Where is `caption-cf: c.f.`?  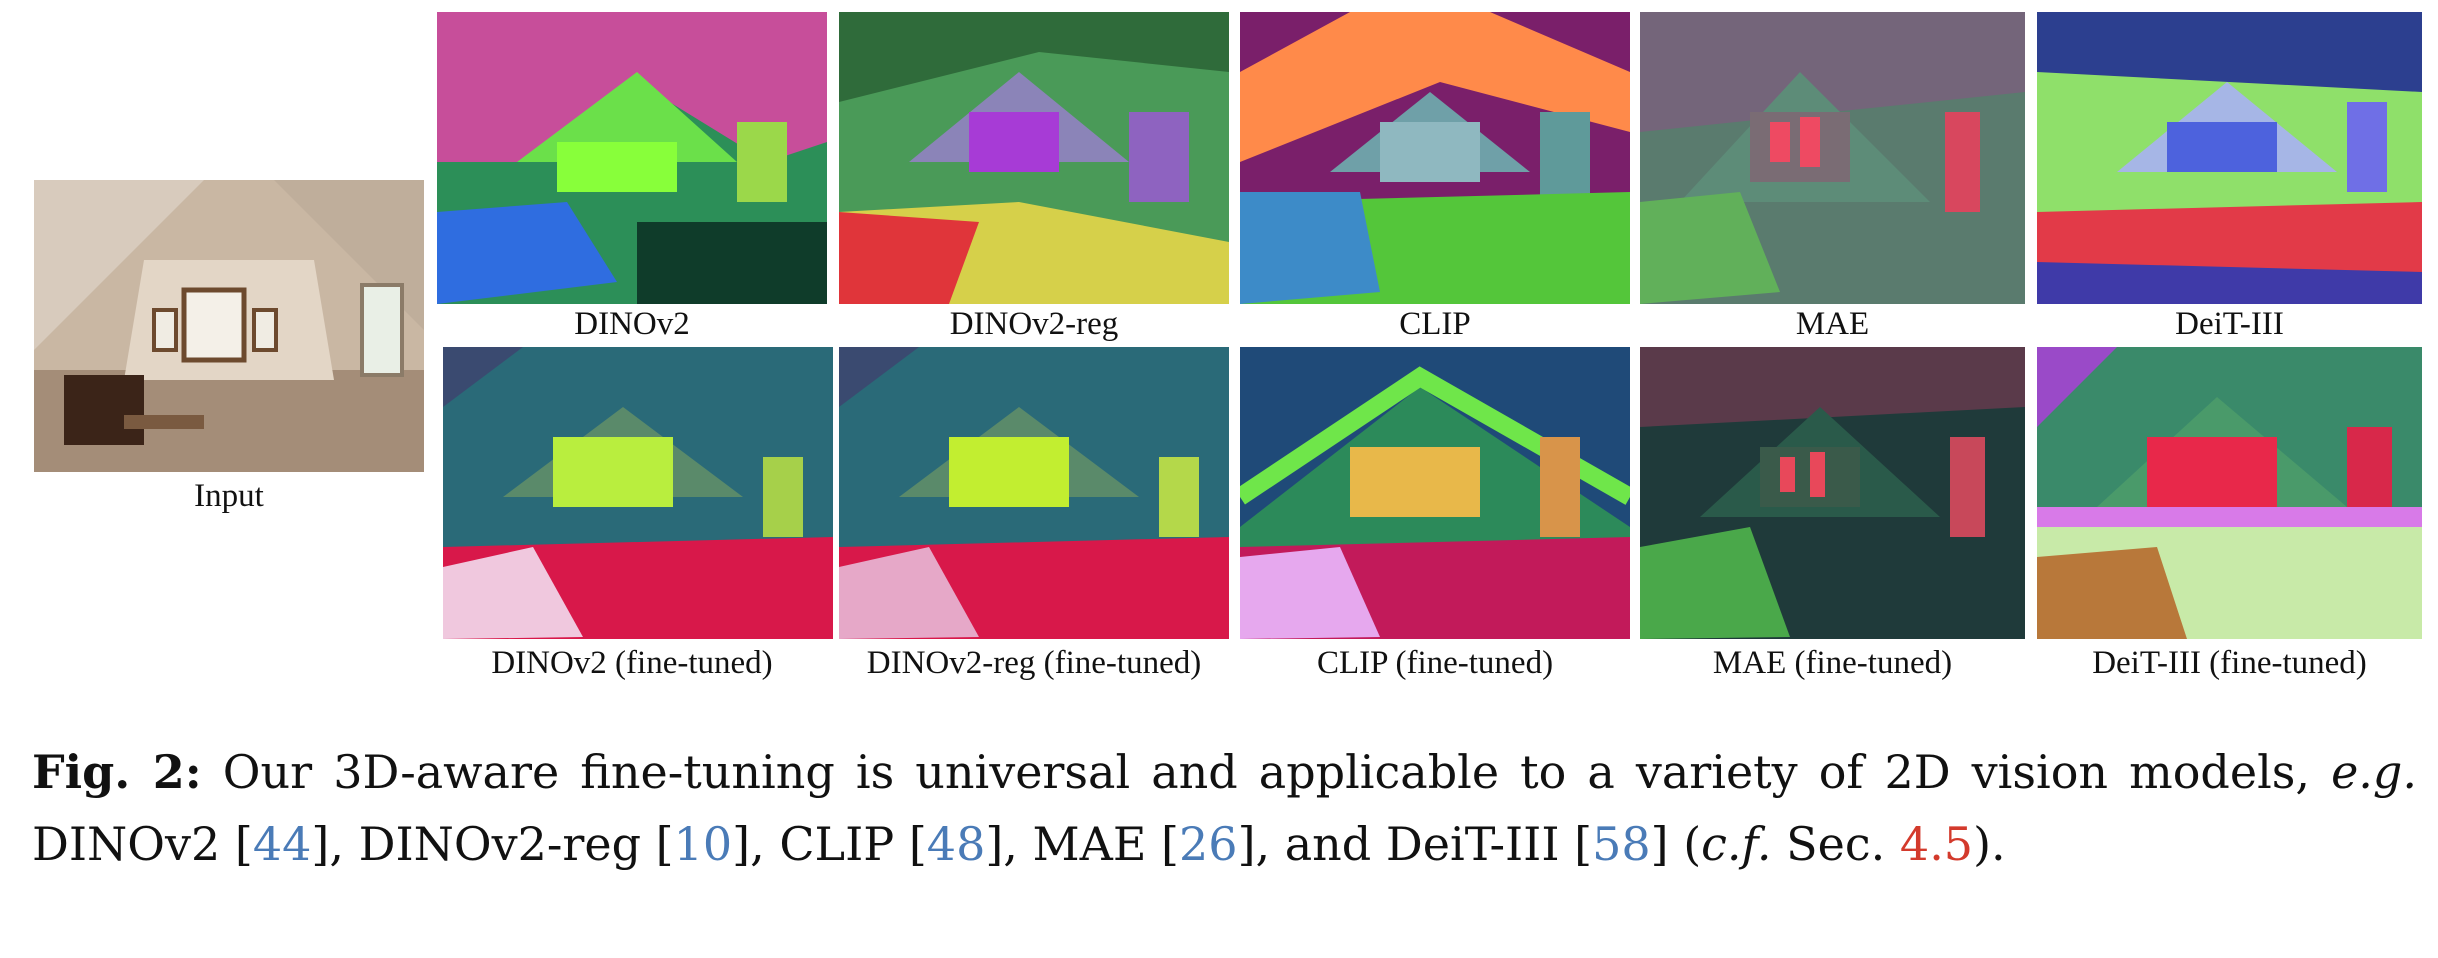
caption-cf: c.f. is located at coordinates (1736, 844).